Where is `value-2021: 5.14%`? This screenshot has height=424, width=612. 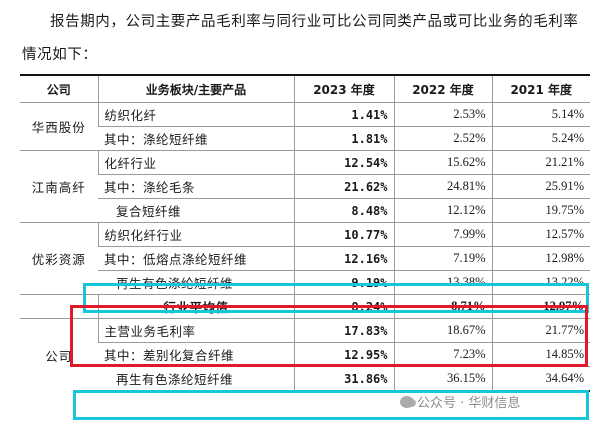 value-2021: 5.14% is located at coordinates (540, 114).